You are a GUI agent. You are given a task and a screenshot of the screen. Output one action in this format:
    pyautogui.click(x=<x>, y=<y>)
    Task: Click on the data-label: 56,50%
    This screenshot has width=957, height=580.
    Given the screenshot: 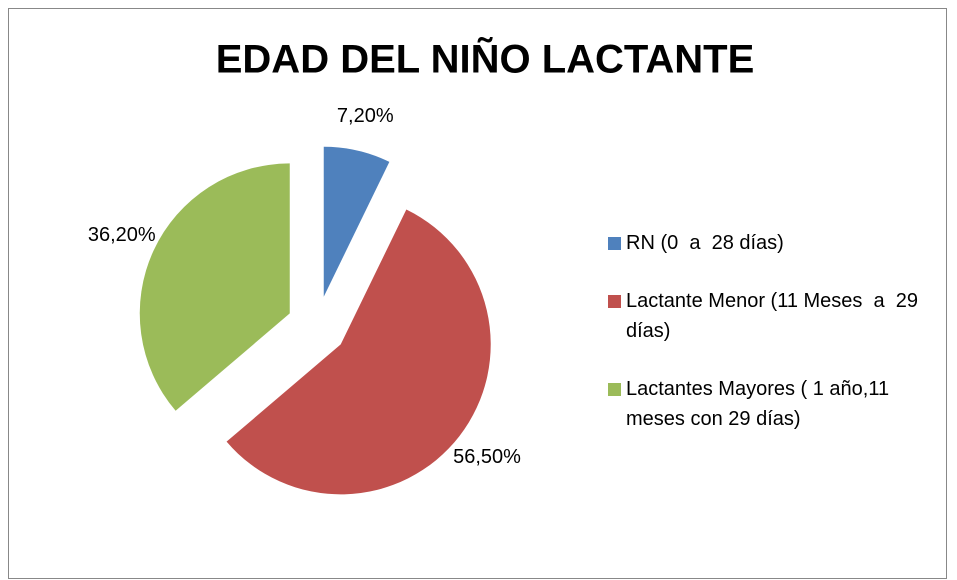 What is the action you would take?
    pyautogui.click(x=487, y=457)
    